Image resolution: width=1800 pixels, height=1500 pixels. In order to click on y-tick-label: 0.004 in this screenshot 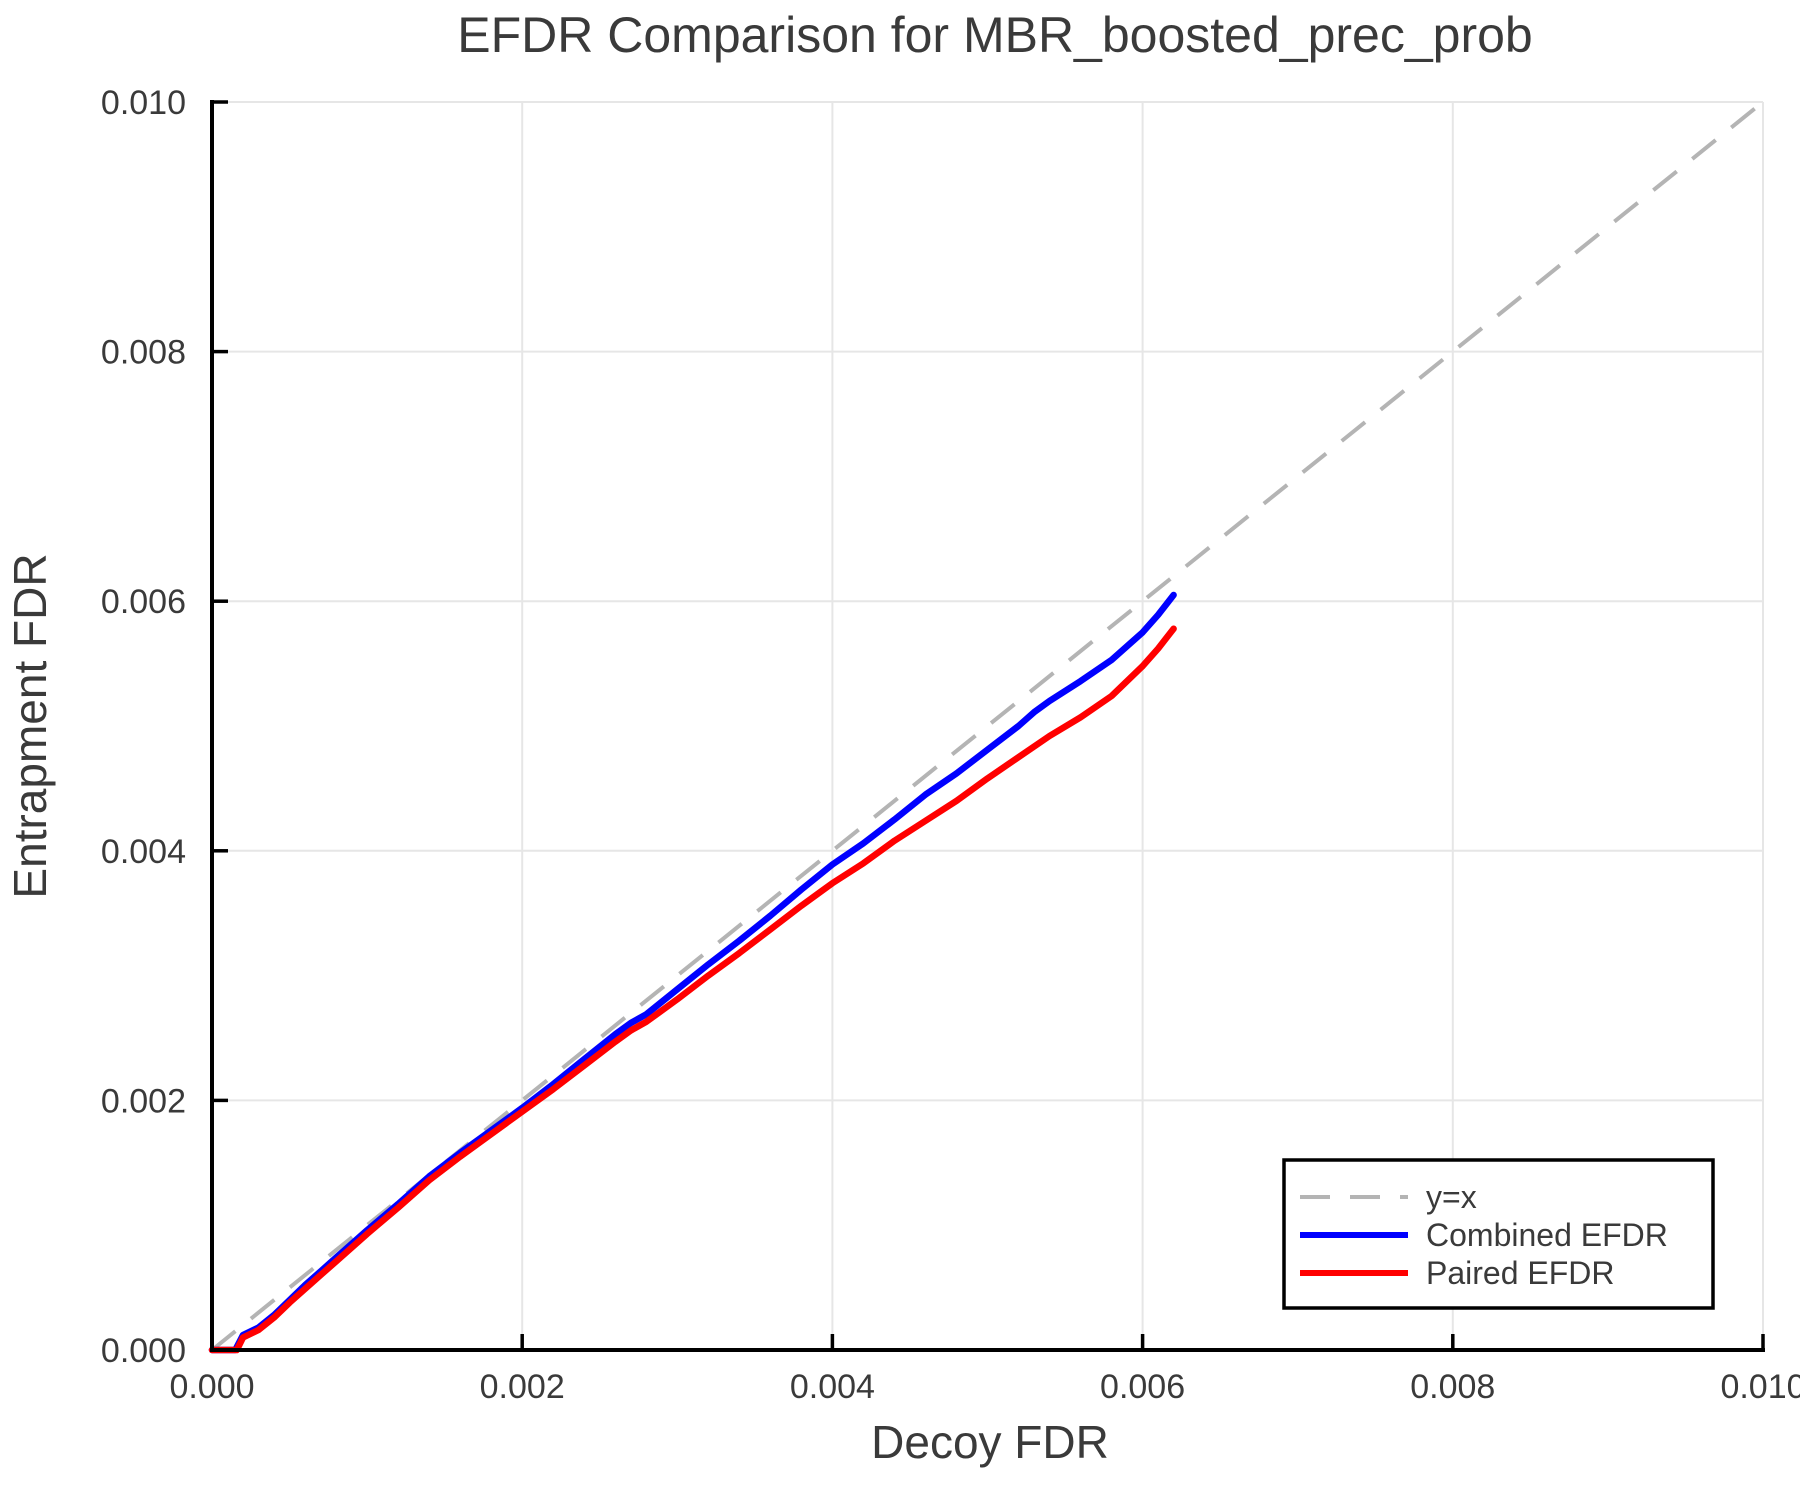, I will do `click(143, 852)`.